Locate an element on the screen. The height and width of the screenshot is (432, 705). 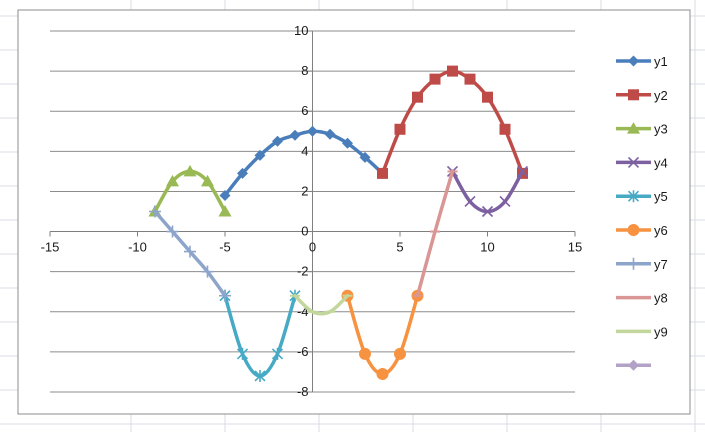
series-y7 is located at coordinates (190, 253).